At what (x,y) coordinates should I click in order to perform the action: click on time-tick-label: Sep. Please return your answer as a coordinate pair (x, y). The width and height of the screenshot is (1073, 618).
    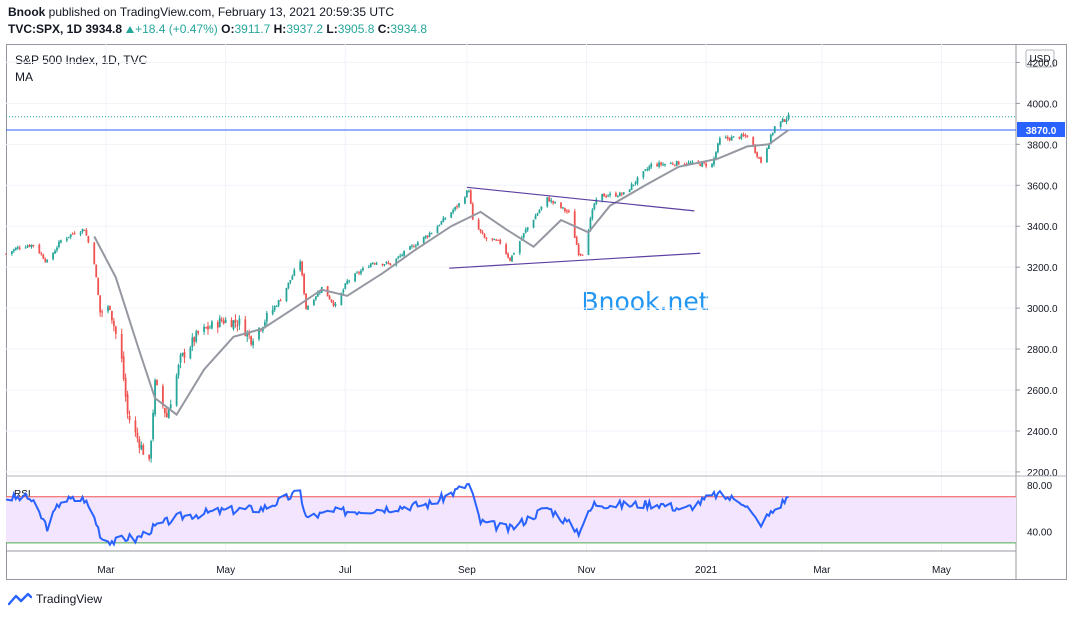
    Looking at the image, I should click on (467, 570).